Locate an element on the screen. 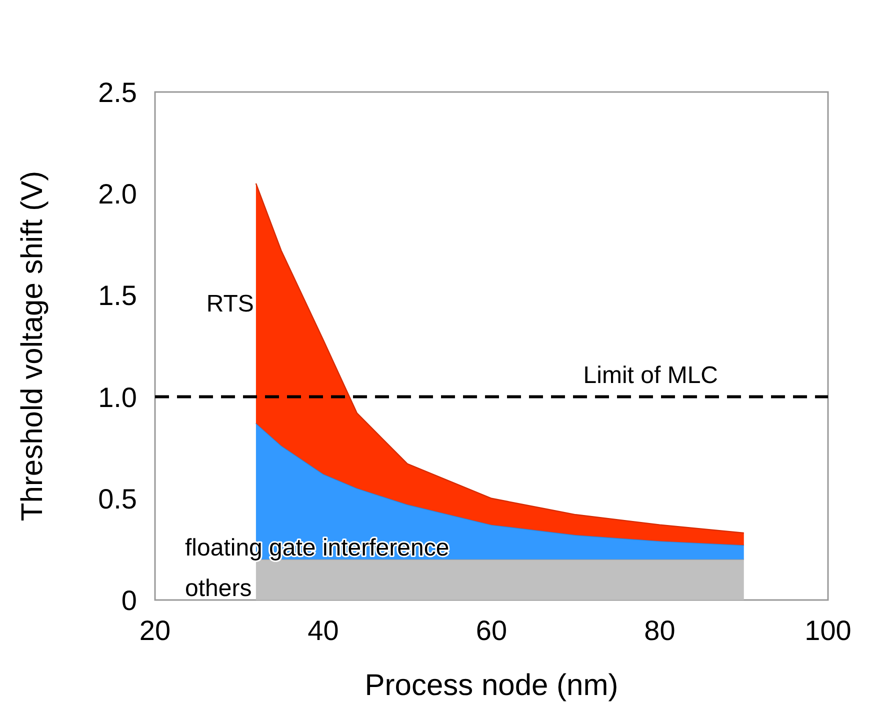 The image size is (869, 725). x-tick-label: 20 is located at coordinates (155, 630).